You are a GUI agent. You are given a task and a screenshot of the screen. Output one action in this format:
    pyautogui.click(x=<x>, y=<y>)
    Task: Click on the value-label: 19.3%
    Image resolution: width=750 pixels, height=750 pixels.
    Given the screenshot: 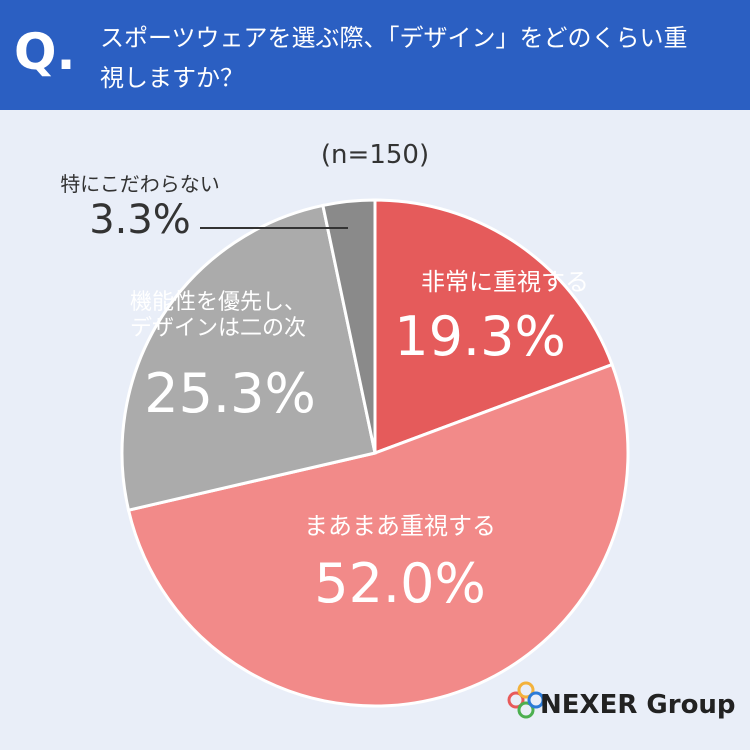 What is the action you would take?
    pyautogui.click(x=480, y=336)
    